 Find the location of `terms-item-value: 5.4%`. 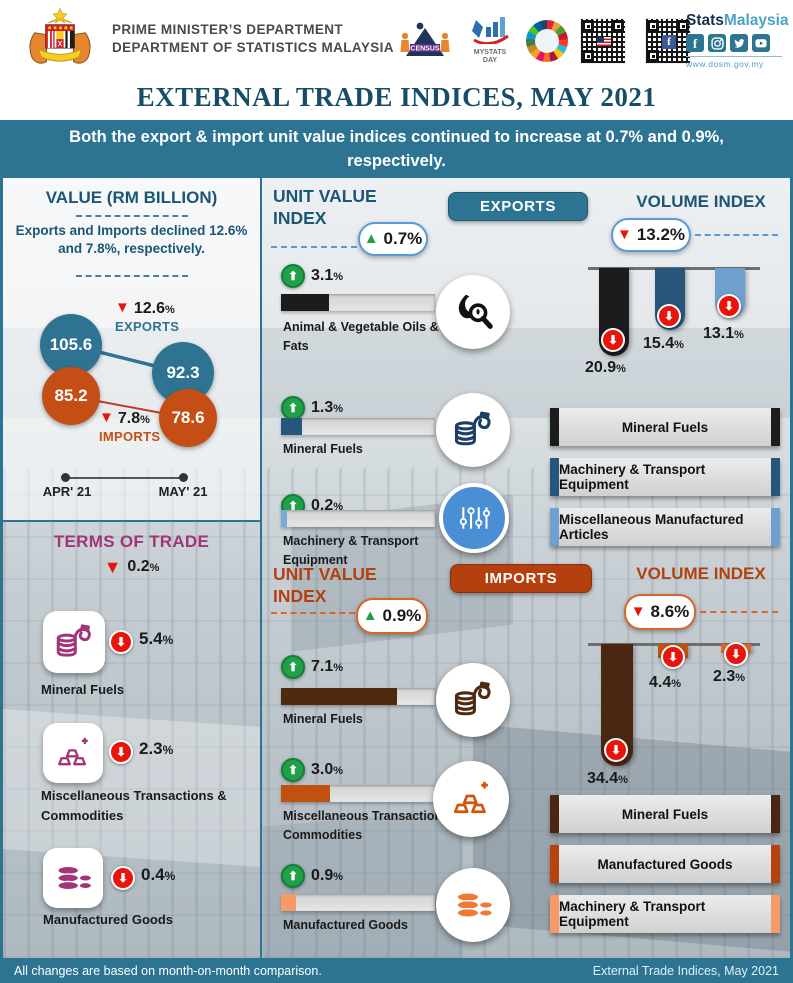

terms-item-value: 5.4% is located at coordinates (156, 638).